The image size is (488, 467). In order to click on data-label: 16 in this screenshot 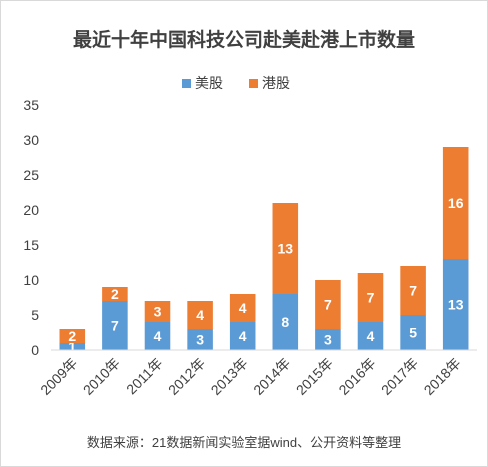, I will do `click(456, 203)`.